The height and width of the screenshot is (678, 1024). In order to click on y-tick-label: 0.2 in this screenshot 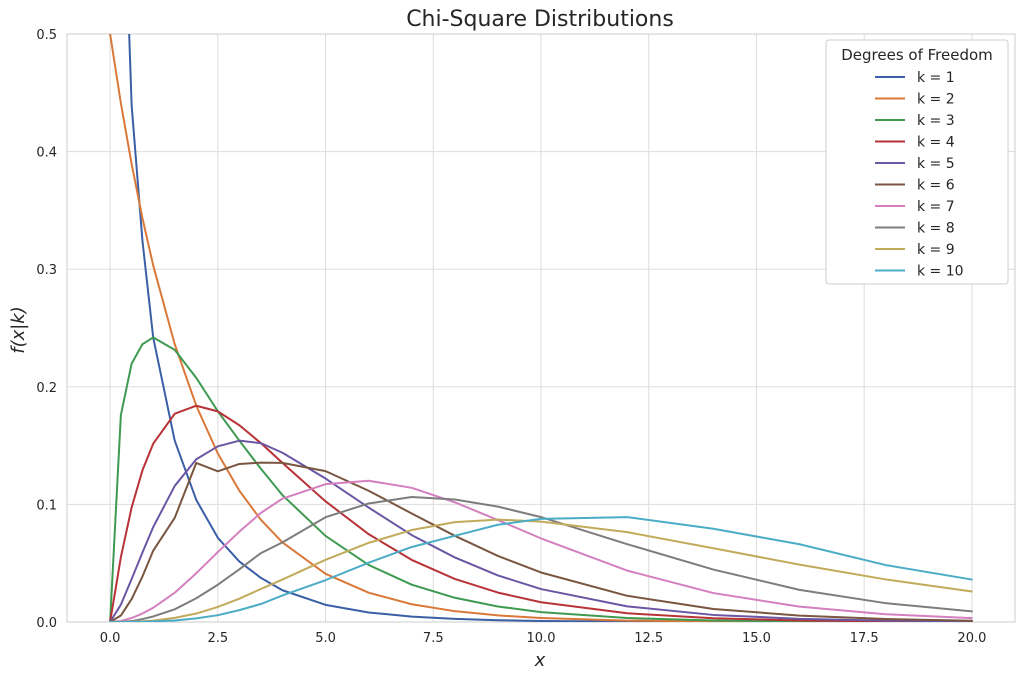, I will do `click(46, 388)`.